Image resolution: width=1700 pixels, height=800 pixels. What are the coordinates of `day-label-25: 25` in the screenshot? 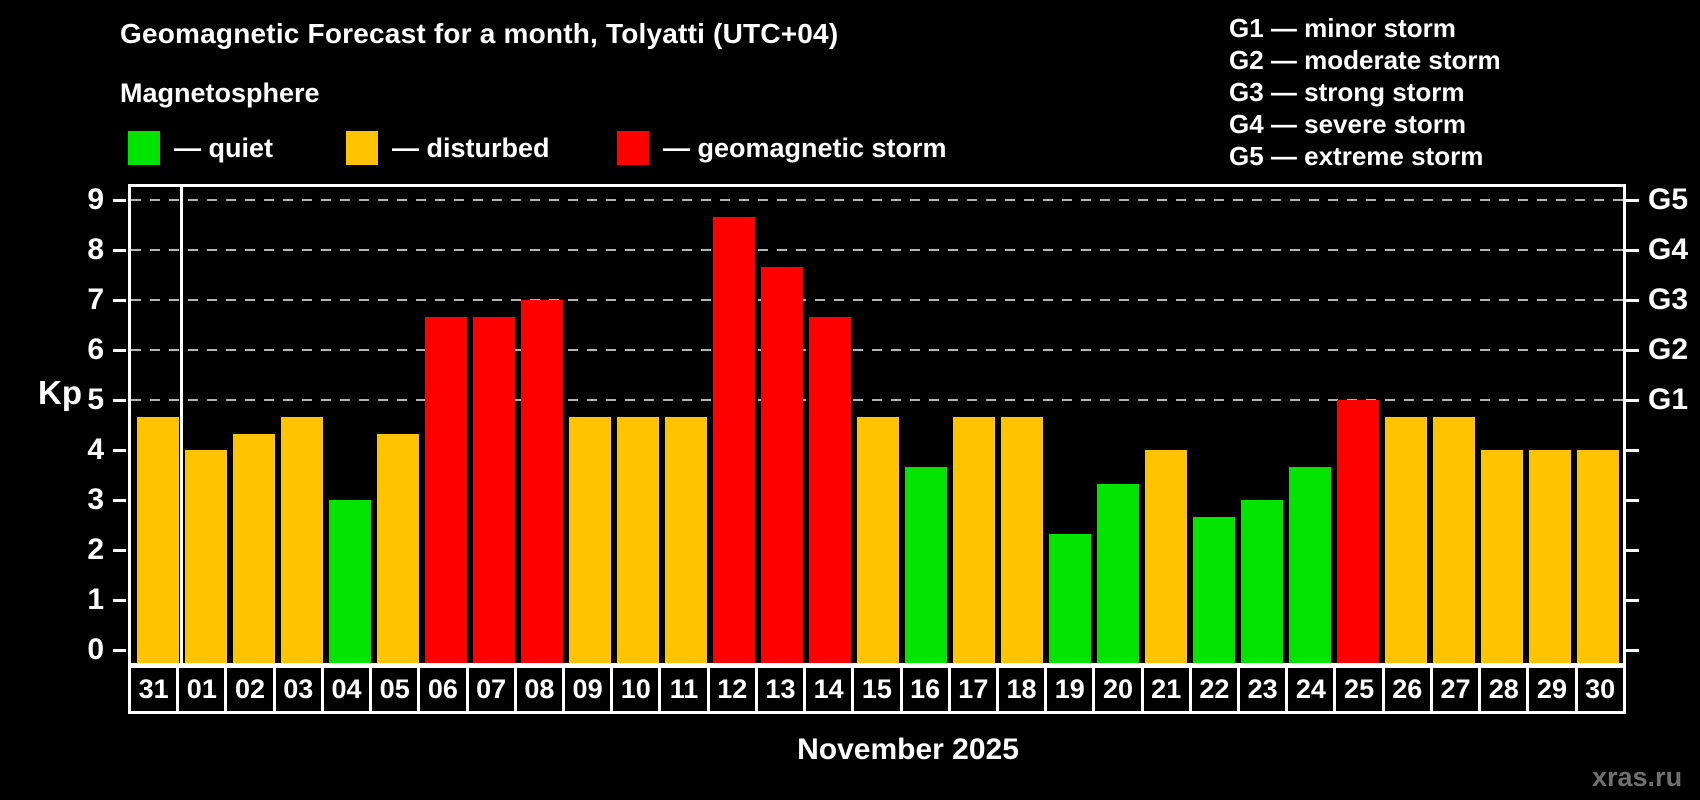 It's located at (1357, 689).